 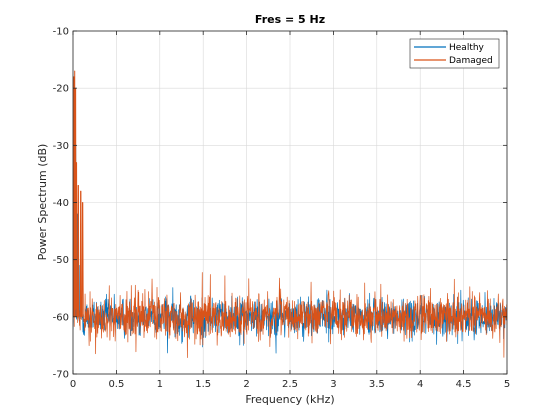 I want to click on legend-label-damaged: Damaged, so click(x=471, y=61).